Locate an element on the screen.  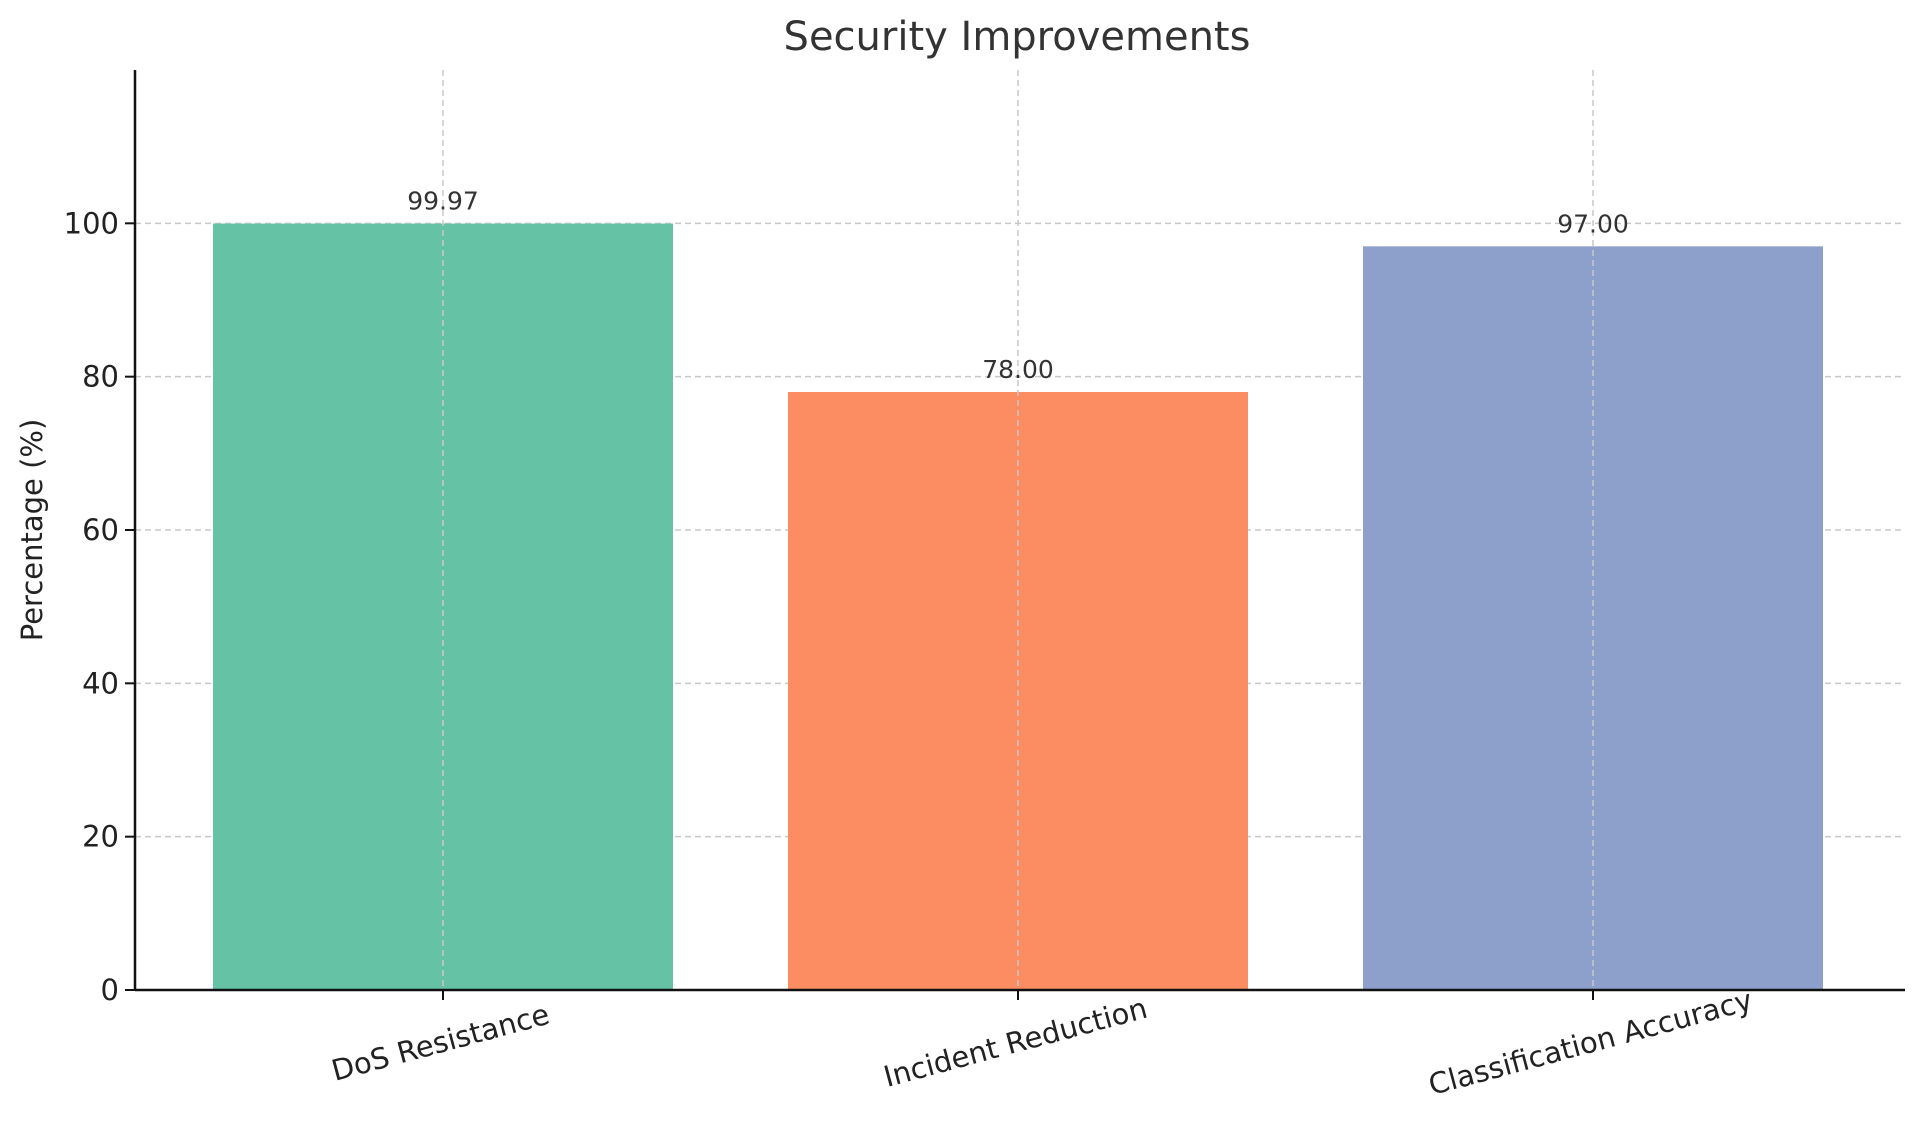
y-tick-label-0: 0 is located at coordinates (110, 990).